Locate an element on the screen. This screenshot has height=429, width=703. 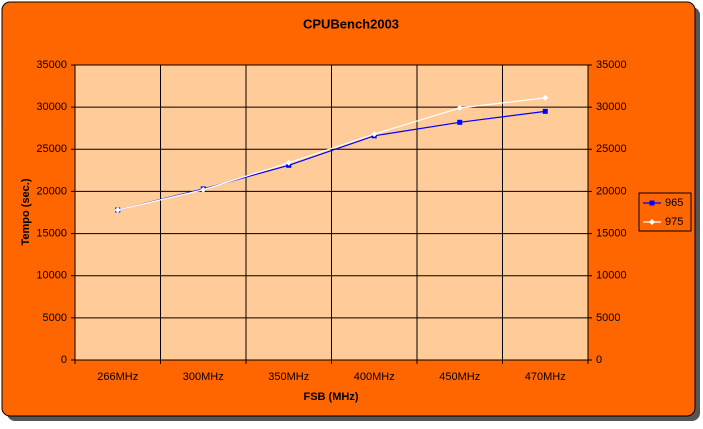
series-line is located at coordinates (331, 160).